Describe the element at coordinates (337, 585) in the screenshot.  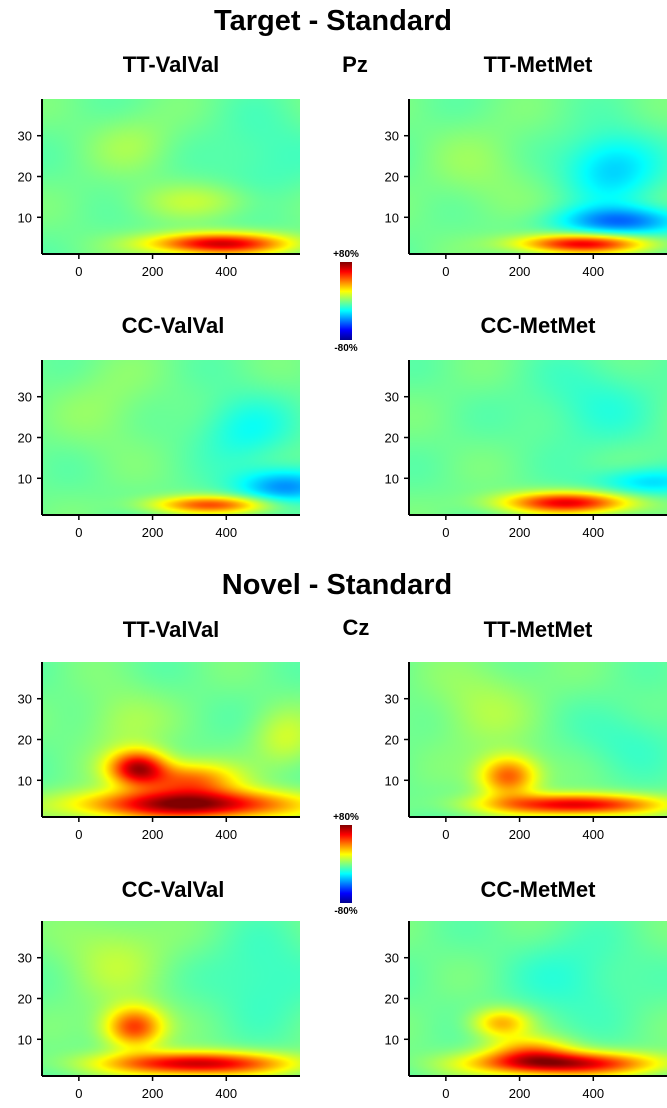
I see `section-title: Novel - Standard` at that location.